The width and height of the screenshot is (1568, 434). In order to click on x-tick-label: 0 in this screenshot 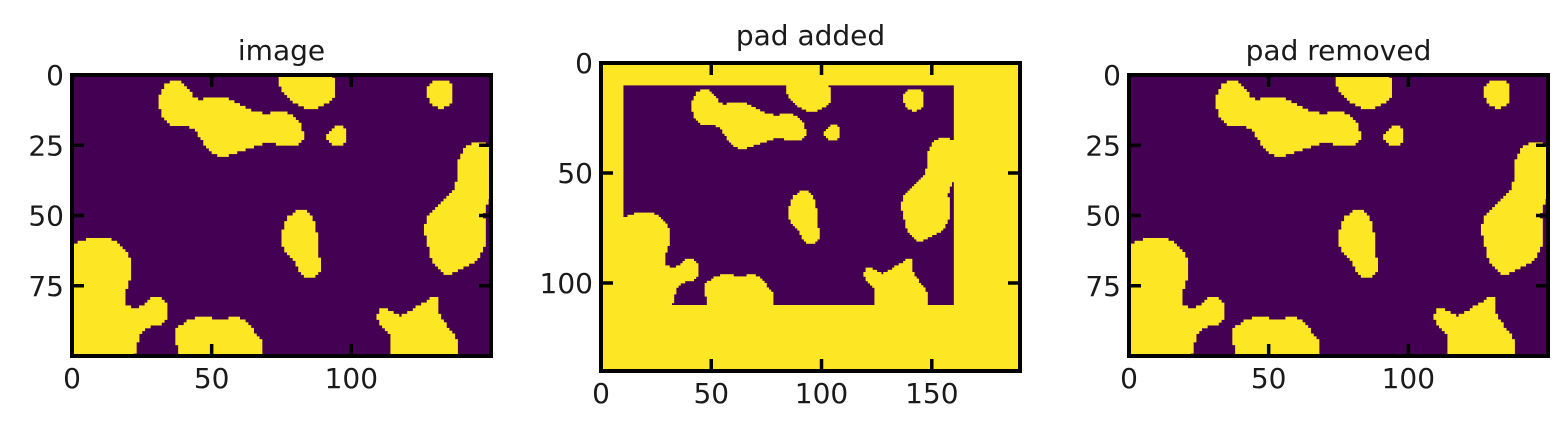, I will do `click(1129, 378)`.